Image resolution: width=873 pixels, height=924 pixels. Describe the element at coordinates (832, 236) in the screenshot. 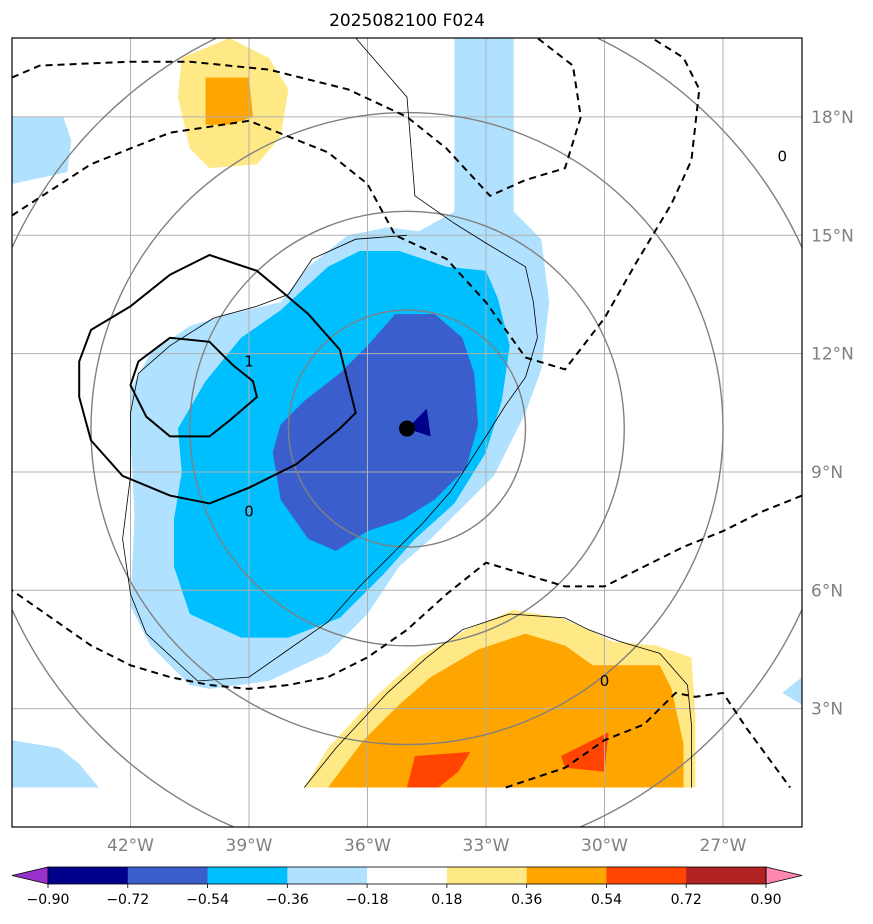

I see `y-tick-label: 15°N` at that location.